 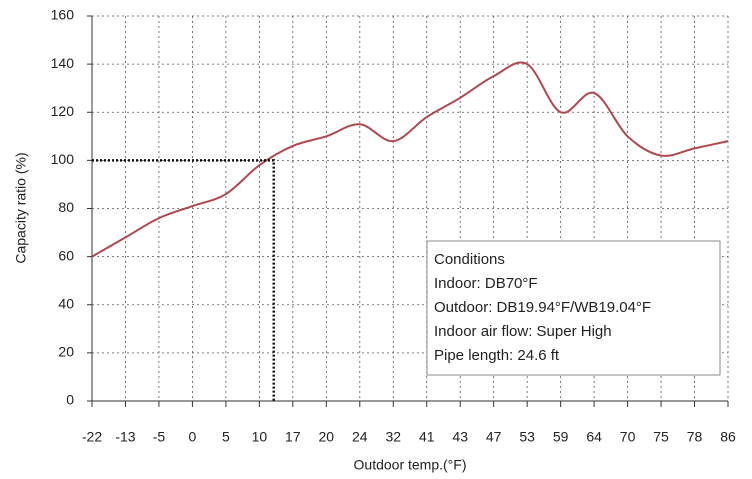 What do you see at coordinates (70, 400) in the screenshot?
I see `y-tick-label: 0` at bounding box center [70, 400].